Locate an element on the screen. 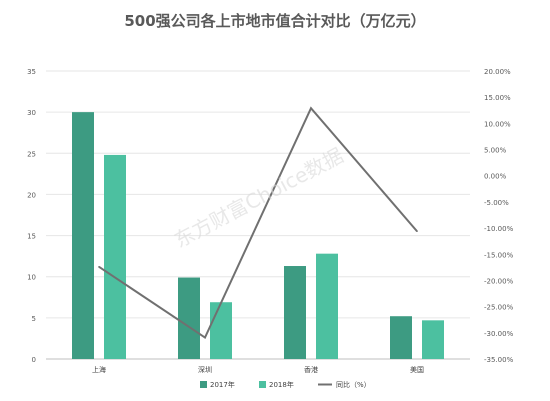 This screenshot has height=401, width=550. right-tick-label: -25.00% is located at coordinates (499, 308).